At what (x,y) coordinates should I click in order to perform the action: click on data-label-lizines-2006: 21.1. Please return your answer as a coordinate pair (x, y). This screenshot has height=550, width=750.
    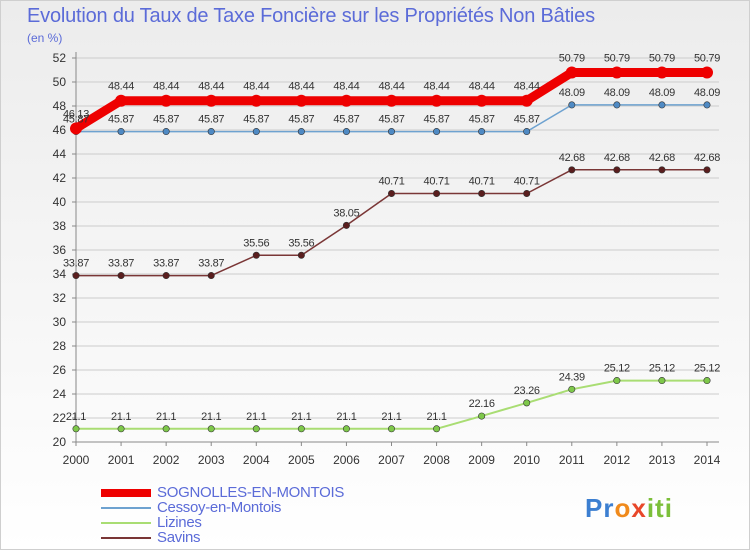
    Looking at the image, I should click on (346, 417).